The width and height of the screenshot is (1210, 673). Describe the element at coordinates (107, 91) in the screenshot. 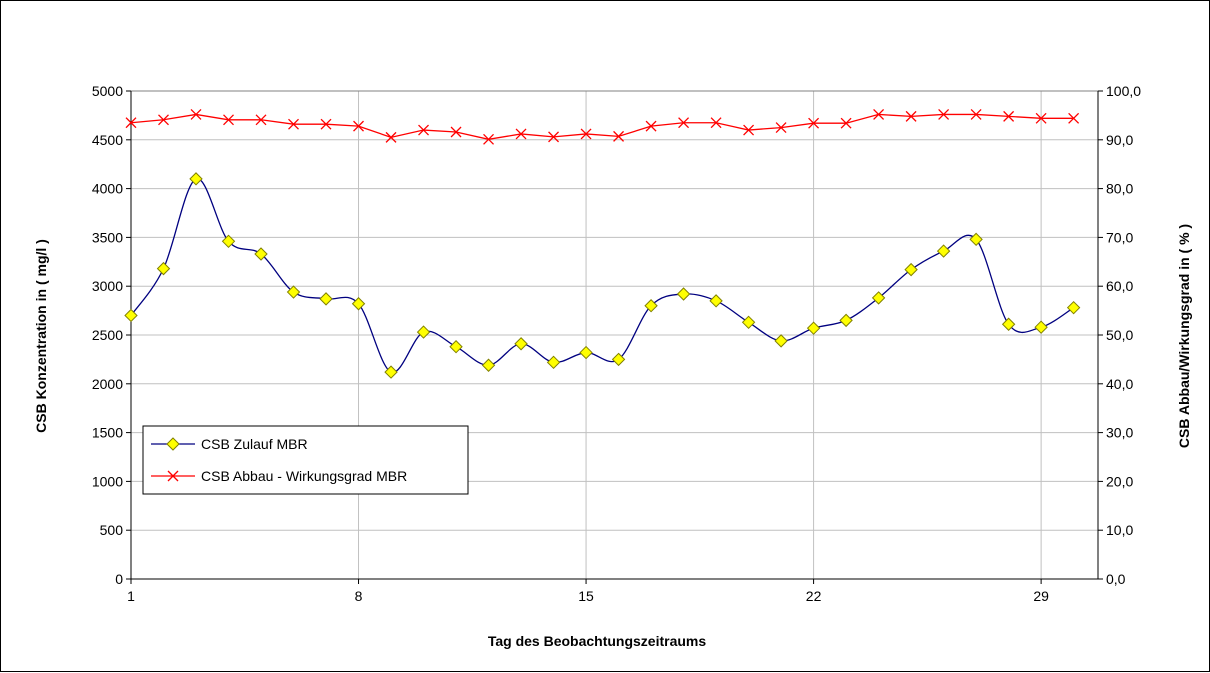

I see `y-tick-label: 5000` at that location.